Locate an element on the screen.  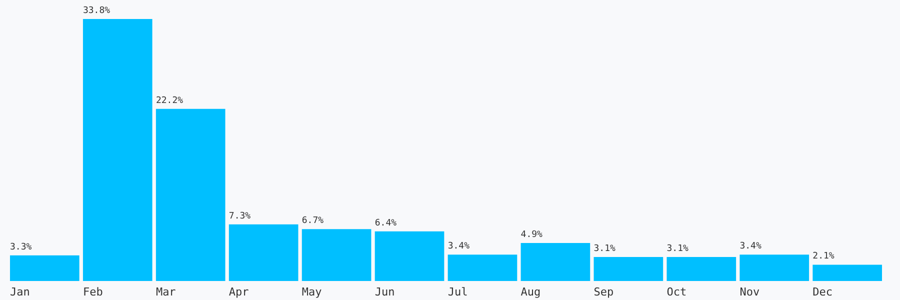
data-label: 2.1% is located at coordinates (823, 257).